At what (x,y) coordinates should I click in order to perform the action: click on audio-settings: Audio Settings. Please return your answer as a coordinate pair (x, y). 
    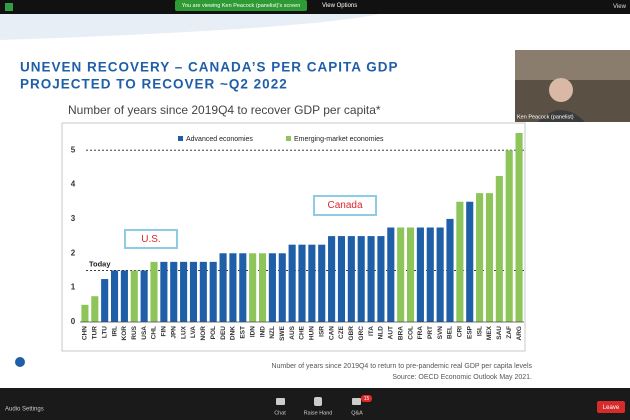
    Looking at the image, I should click on (24, 410).